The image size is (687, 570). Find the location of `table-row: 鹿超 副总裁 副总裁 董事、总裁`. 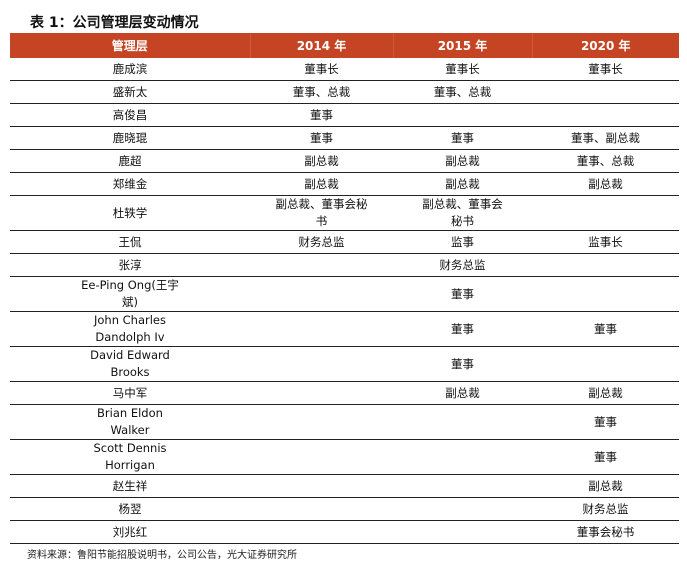

table-row: 鹿超 副总裁 副总裁 董事、总裁 is located at coordinates (344, 161).